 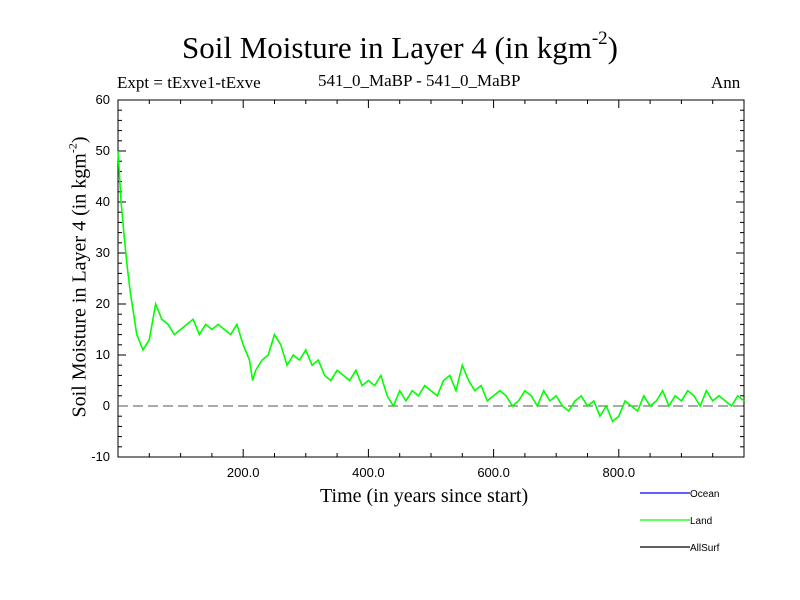 What do you see at coordinates (243, 472) in the screenshot?
I see `x-tick-label: 200.0` at bounding box center [243, 472].